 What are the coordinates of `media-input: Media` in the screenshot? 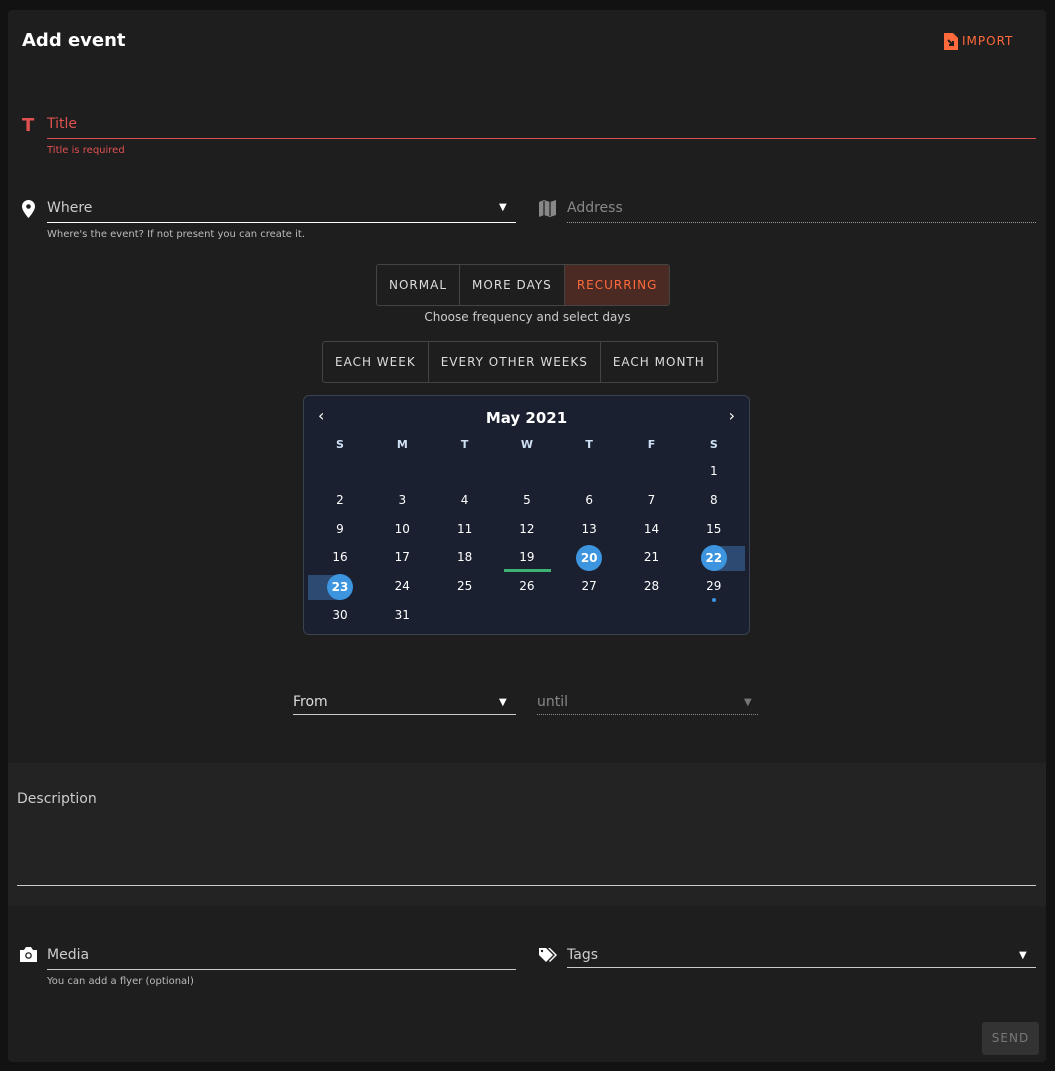 It's located at (68, 955).